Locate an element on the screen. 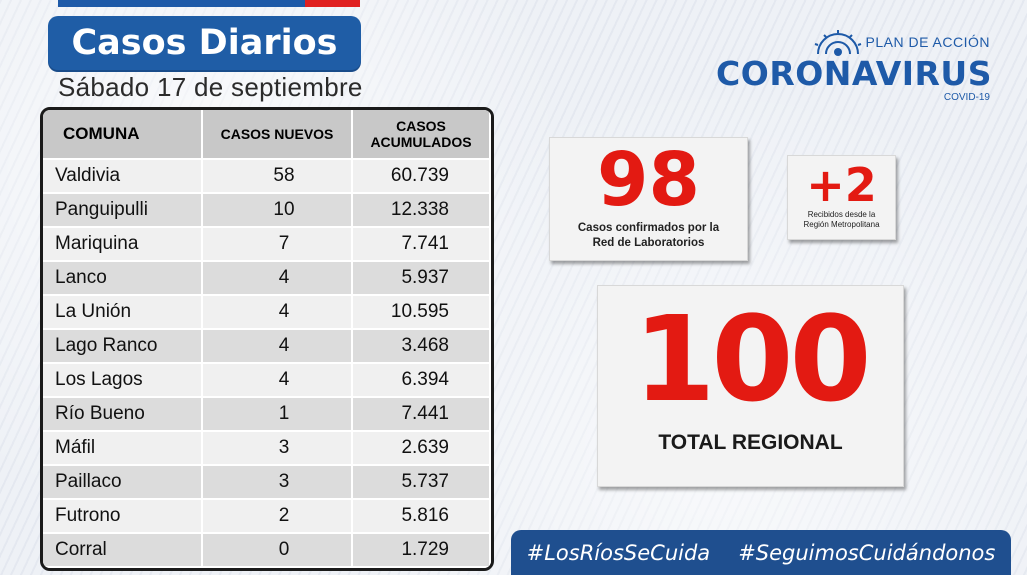  cell-nuevos: 1 is located at coordinates (277, 414).